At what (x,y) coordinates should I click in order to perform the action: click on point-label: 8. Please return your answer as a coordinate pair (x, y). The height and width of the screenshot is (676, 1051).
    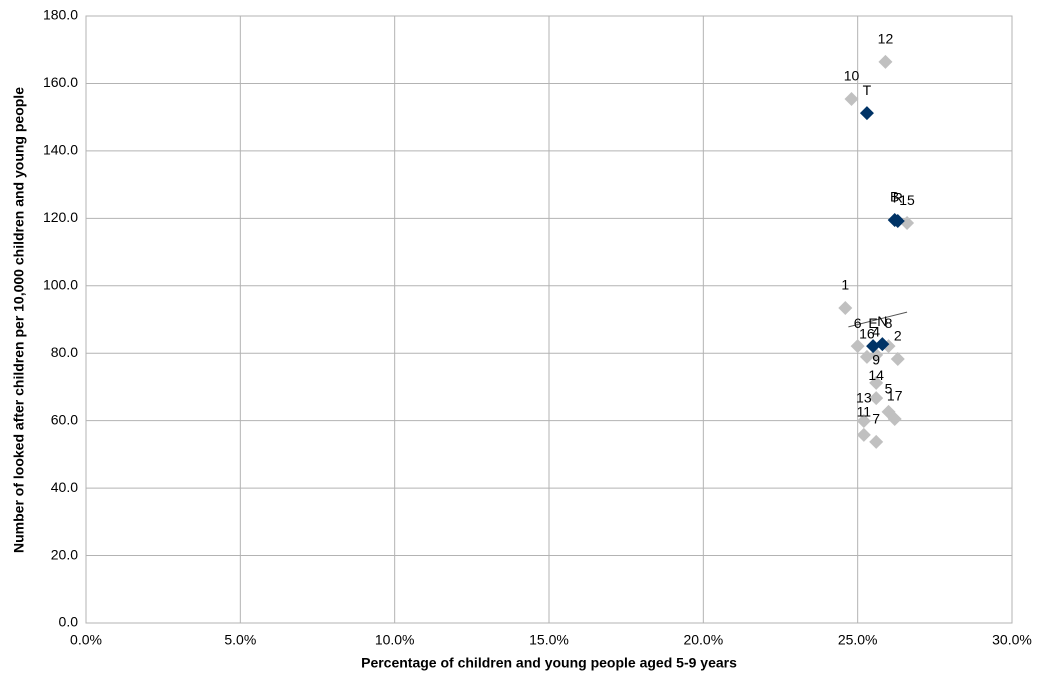
    Looking at the image, I should click on (889, 323).